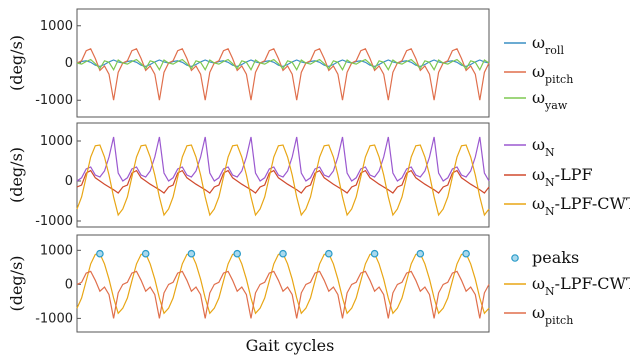 This screenshot has width=630, height=358. I want to click on legend: ωN ωN-LPF ωN-LPF-CWT, so click(567, 176).